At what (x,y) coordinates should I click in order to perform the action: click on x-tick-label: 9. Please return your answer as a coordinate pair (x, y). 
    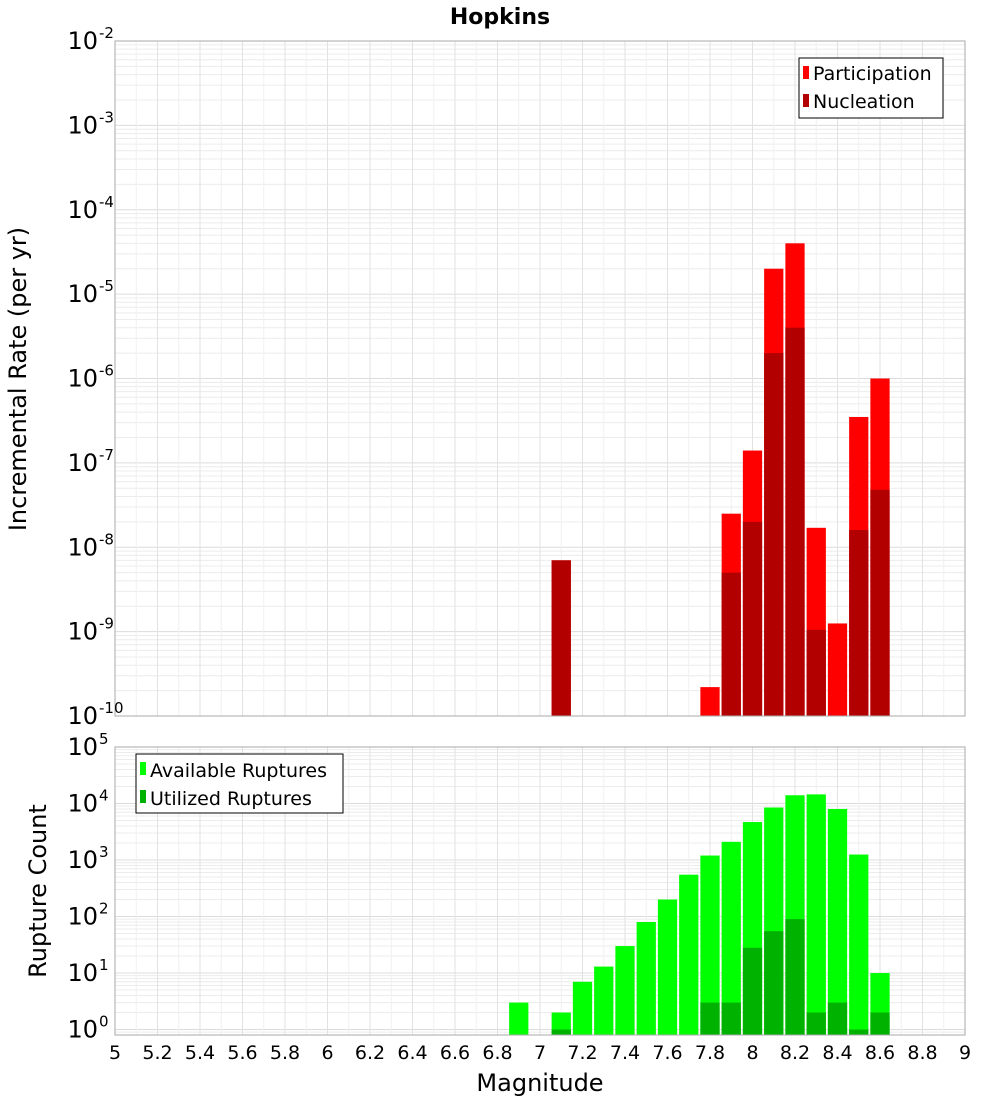
    Looking at the image, I should click on (965, 1053).